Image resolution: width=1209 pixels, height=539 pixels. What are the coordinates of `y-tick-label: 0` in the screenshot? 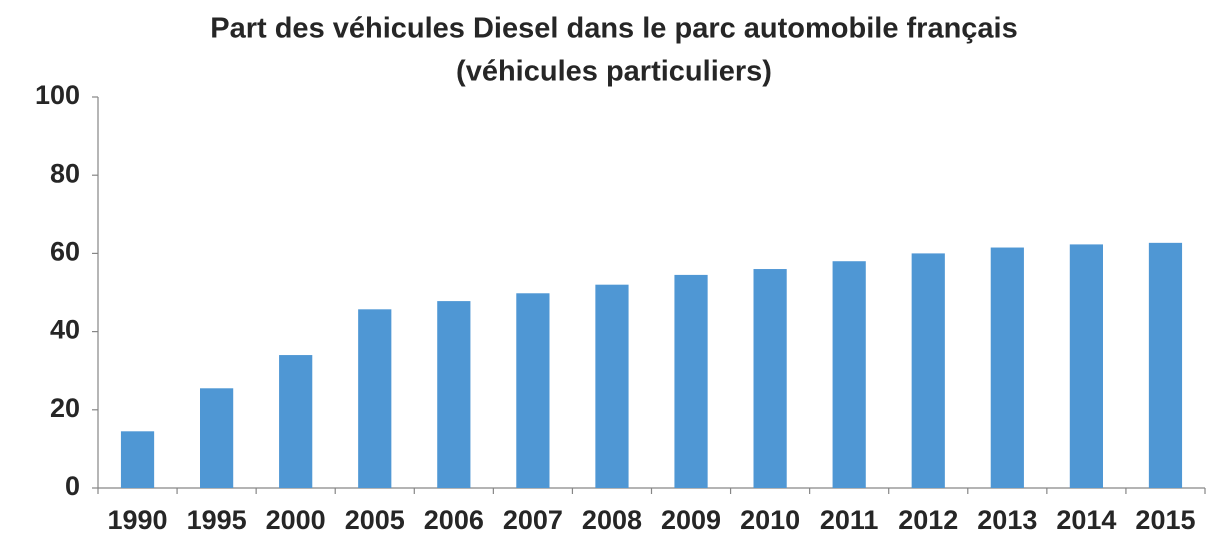 It's located at (72, 486).